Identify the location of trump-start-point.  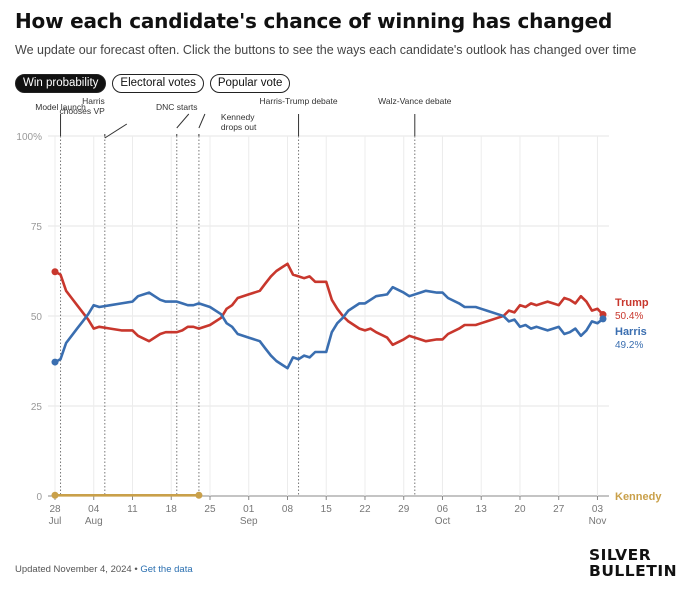
(55, 272).